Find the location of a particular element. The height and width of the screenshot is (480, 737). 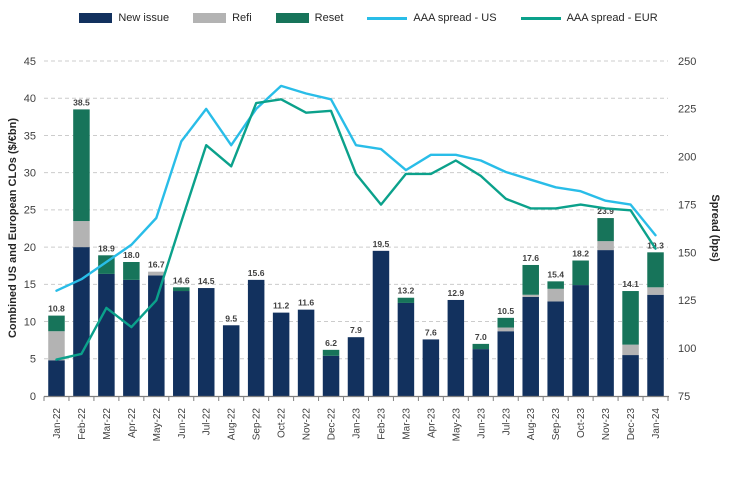

left-axis-tick-label: 35 is located at coordinates (30, 136).